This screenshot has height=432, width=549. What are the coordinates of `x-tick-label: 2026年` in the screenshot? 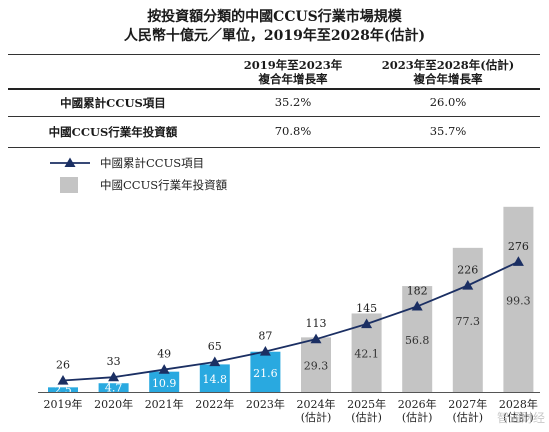 It's located at (417, 404).